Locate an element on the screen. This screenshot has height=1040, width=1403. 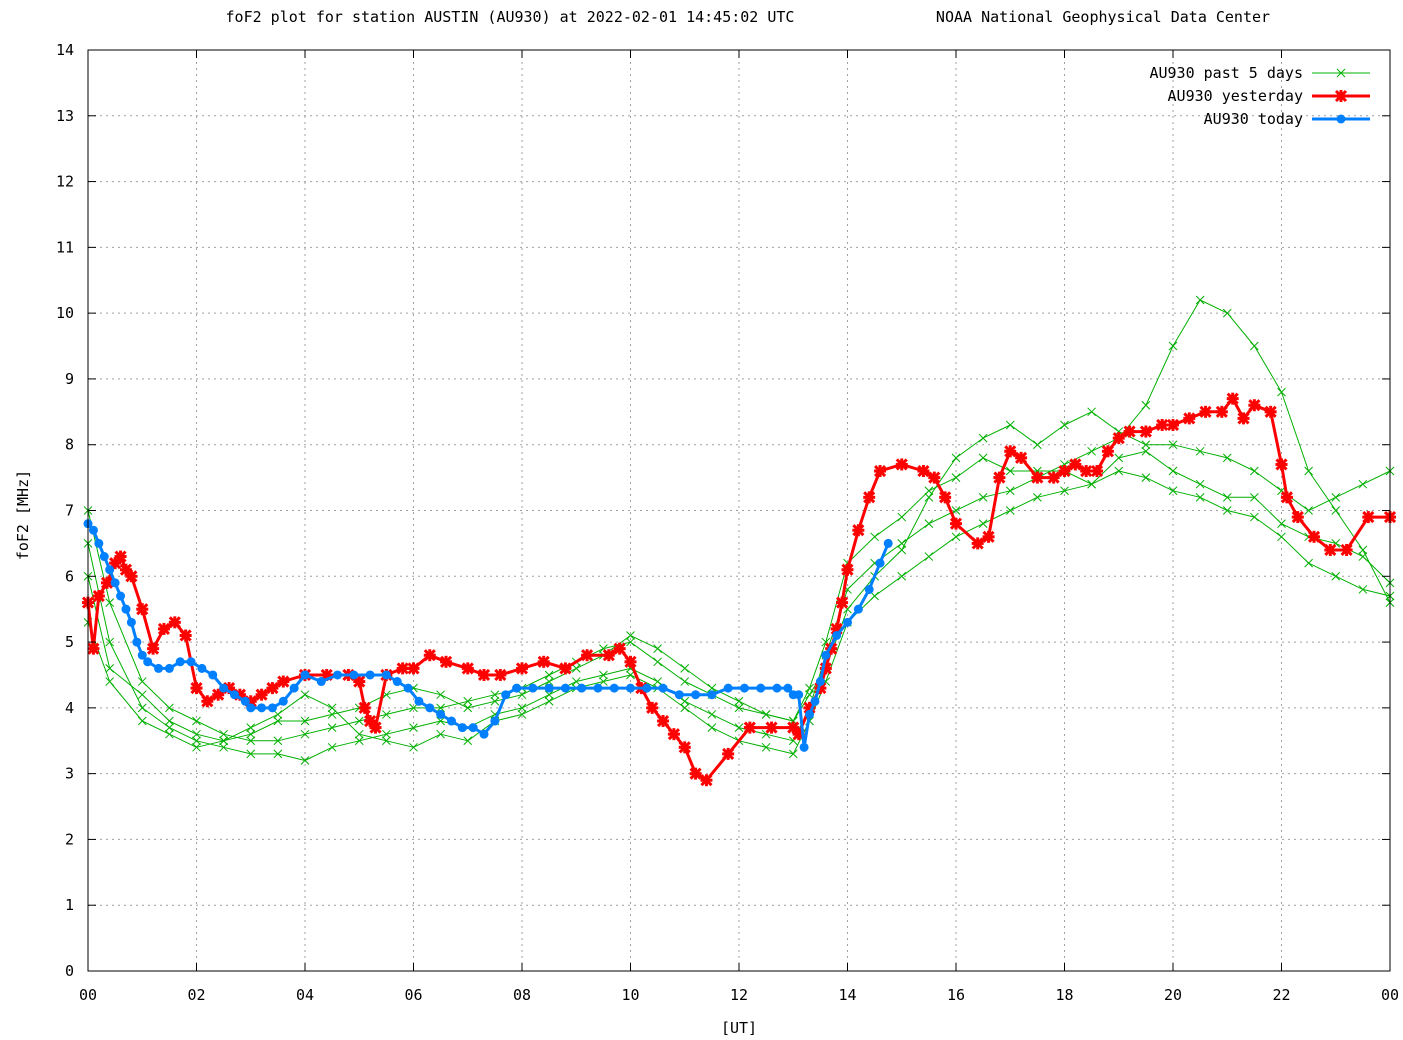
x-tick-label: 06 is located at coordinates (413, 995).